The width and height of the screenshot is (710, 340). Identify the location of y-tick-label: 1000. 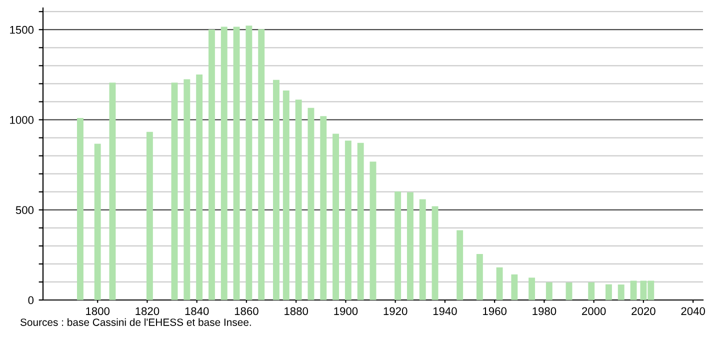
(22, 120).